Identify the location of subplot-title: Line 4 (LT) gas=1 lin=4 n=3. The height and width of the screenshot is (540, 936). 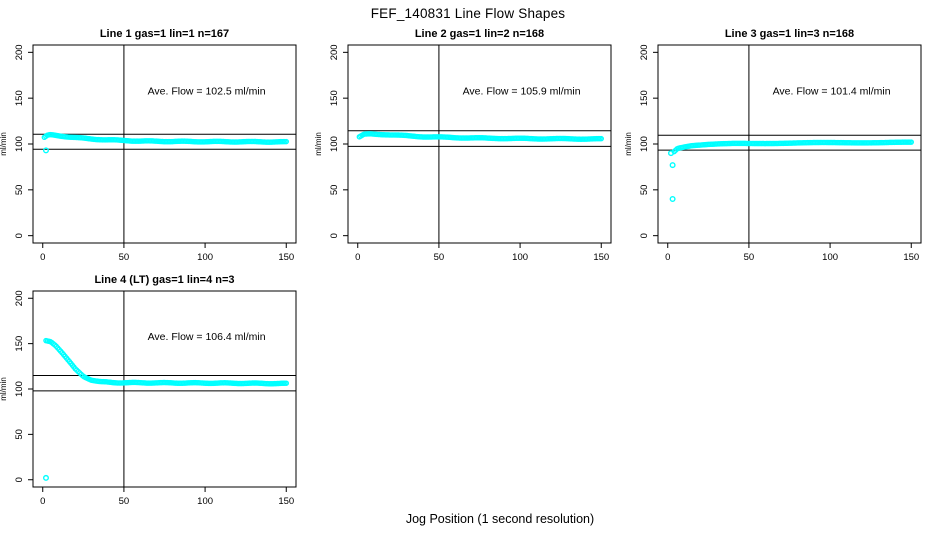
(164, 280).